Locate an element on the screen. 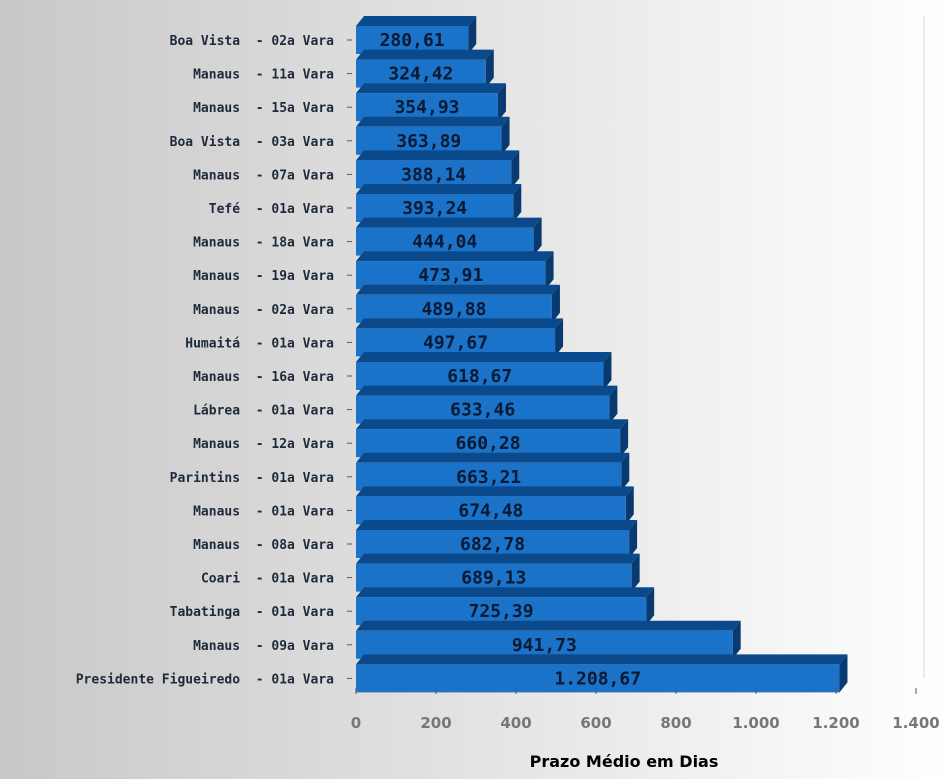 The image size is (948, 779). data-label: 725,39 is located at coordinates (501, 611).